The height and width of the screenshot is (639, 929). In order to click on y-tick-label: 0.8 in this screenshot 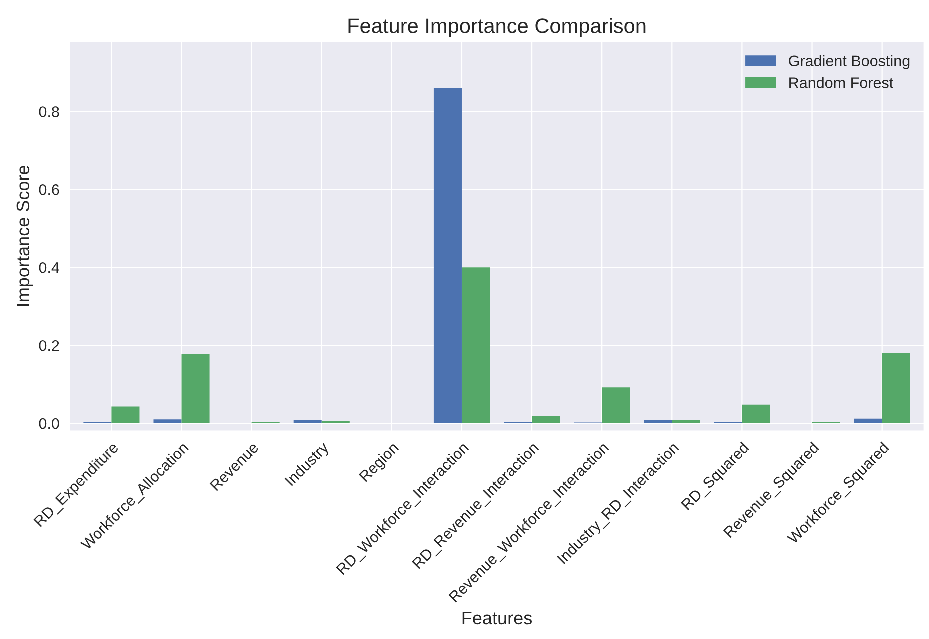, I will do `click(49, 112)`.